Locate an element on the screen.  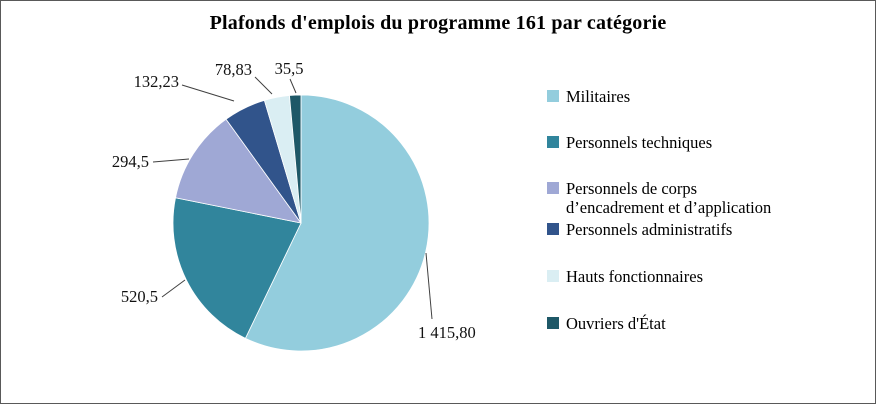
legend-label-4: Hauts fonctionnaires is located at coordinates (635, 276).